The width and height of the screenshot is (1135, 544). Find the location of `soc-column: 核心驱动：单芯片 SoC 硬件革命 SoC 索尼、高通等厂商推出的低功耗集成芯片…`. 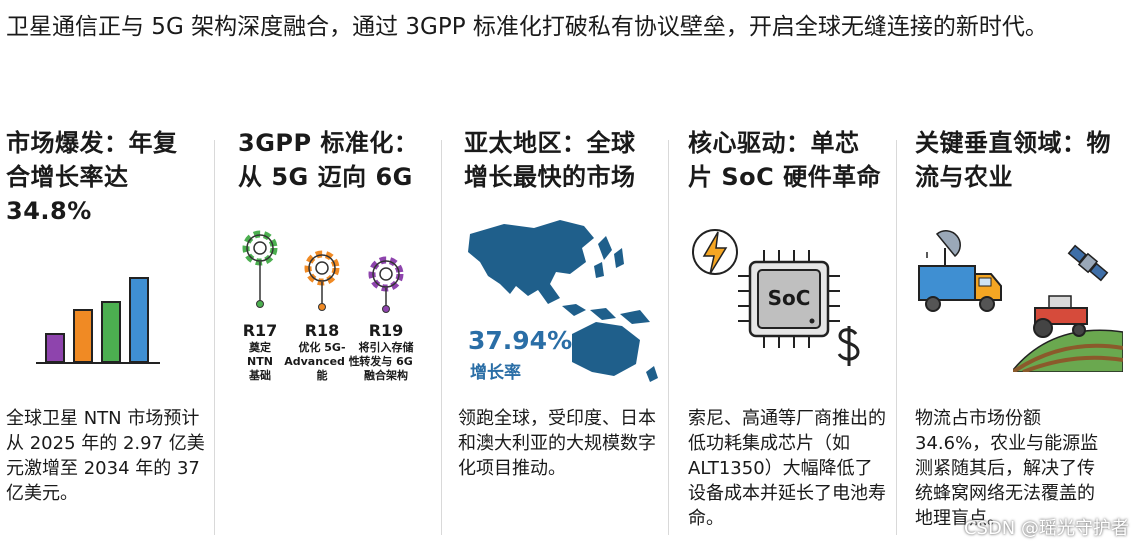

soc-column: 核心驱动：单芯片 SoC 硬件革命 SoC 索尼、高通等厂商推出的低功耗集成芯片… is located at coordinates (788, 332).